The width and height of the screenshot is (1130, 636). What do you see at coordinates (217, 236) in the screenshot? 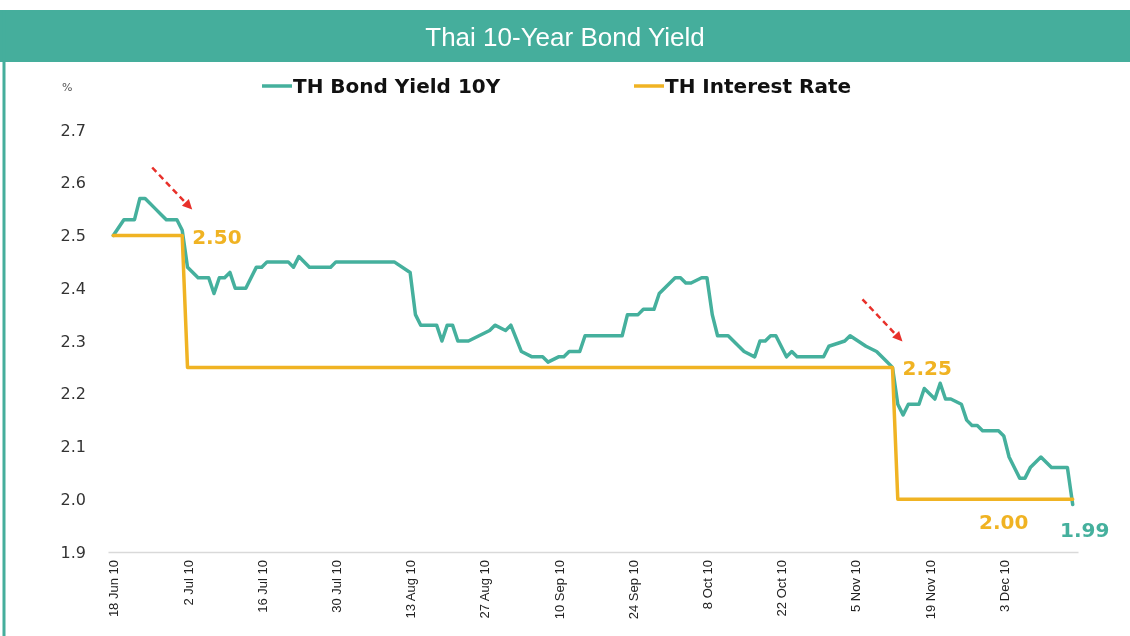
I see `annotation: 2.50` at bounding box center [217, 236].